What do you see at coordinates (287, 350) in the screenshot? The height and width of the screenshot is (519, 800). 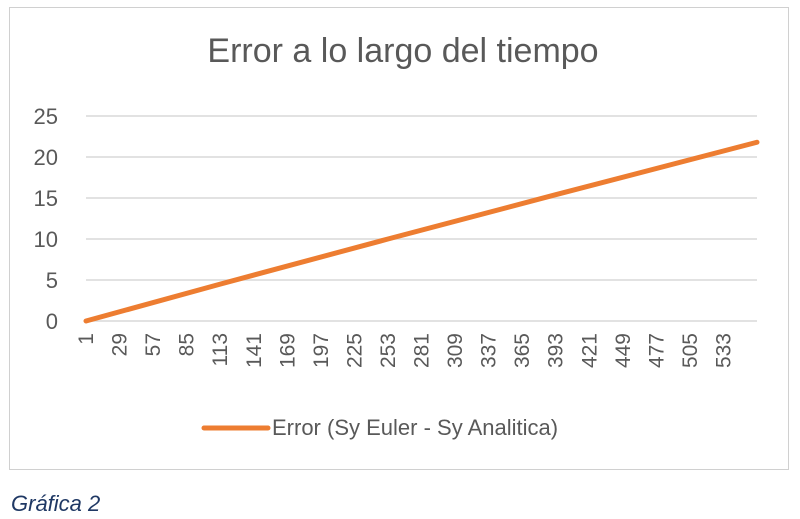 I see `x-tick-label: 169` at bounding box center [287, 350].